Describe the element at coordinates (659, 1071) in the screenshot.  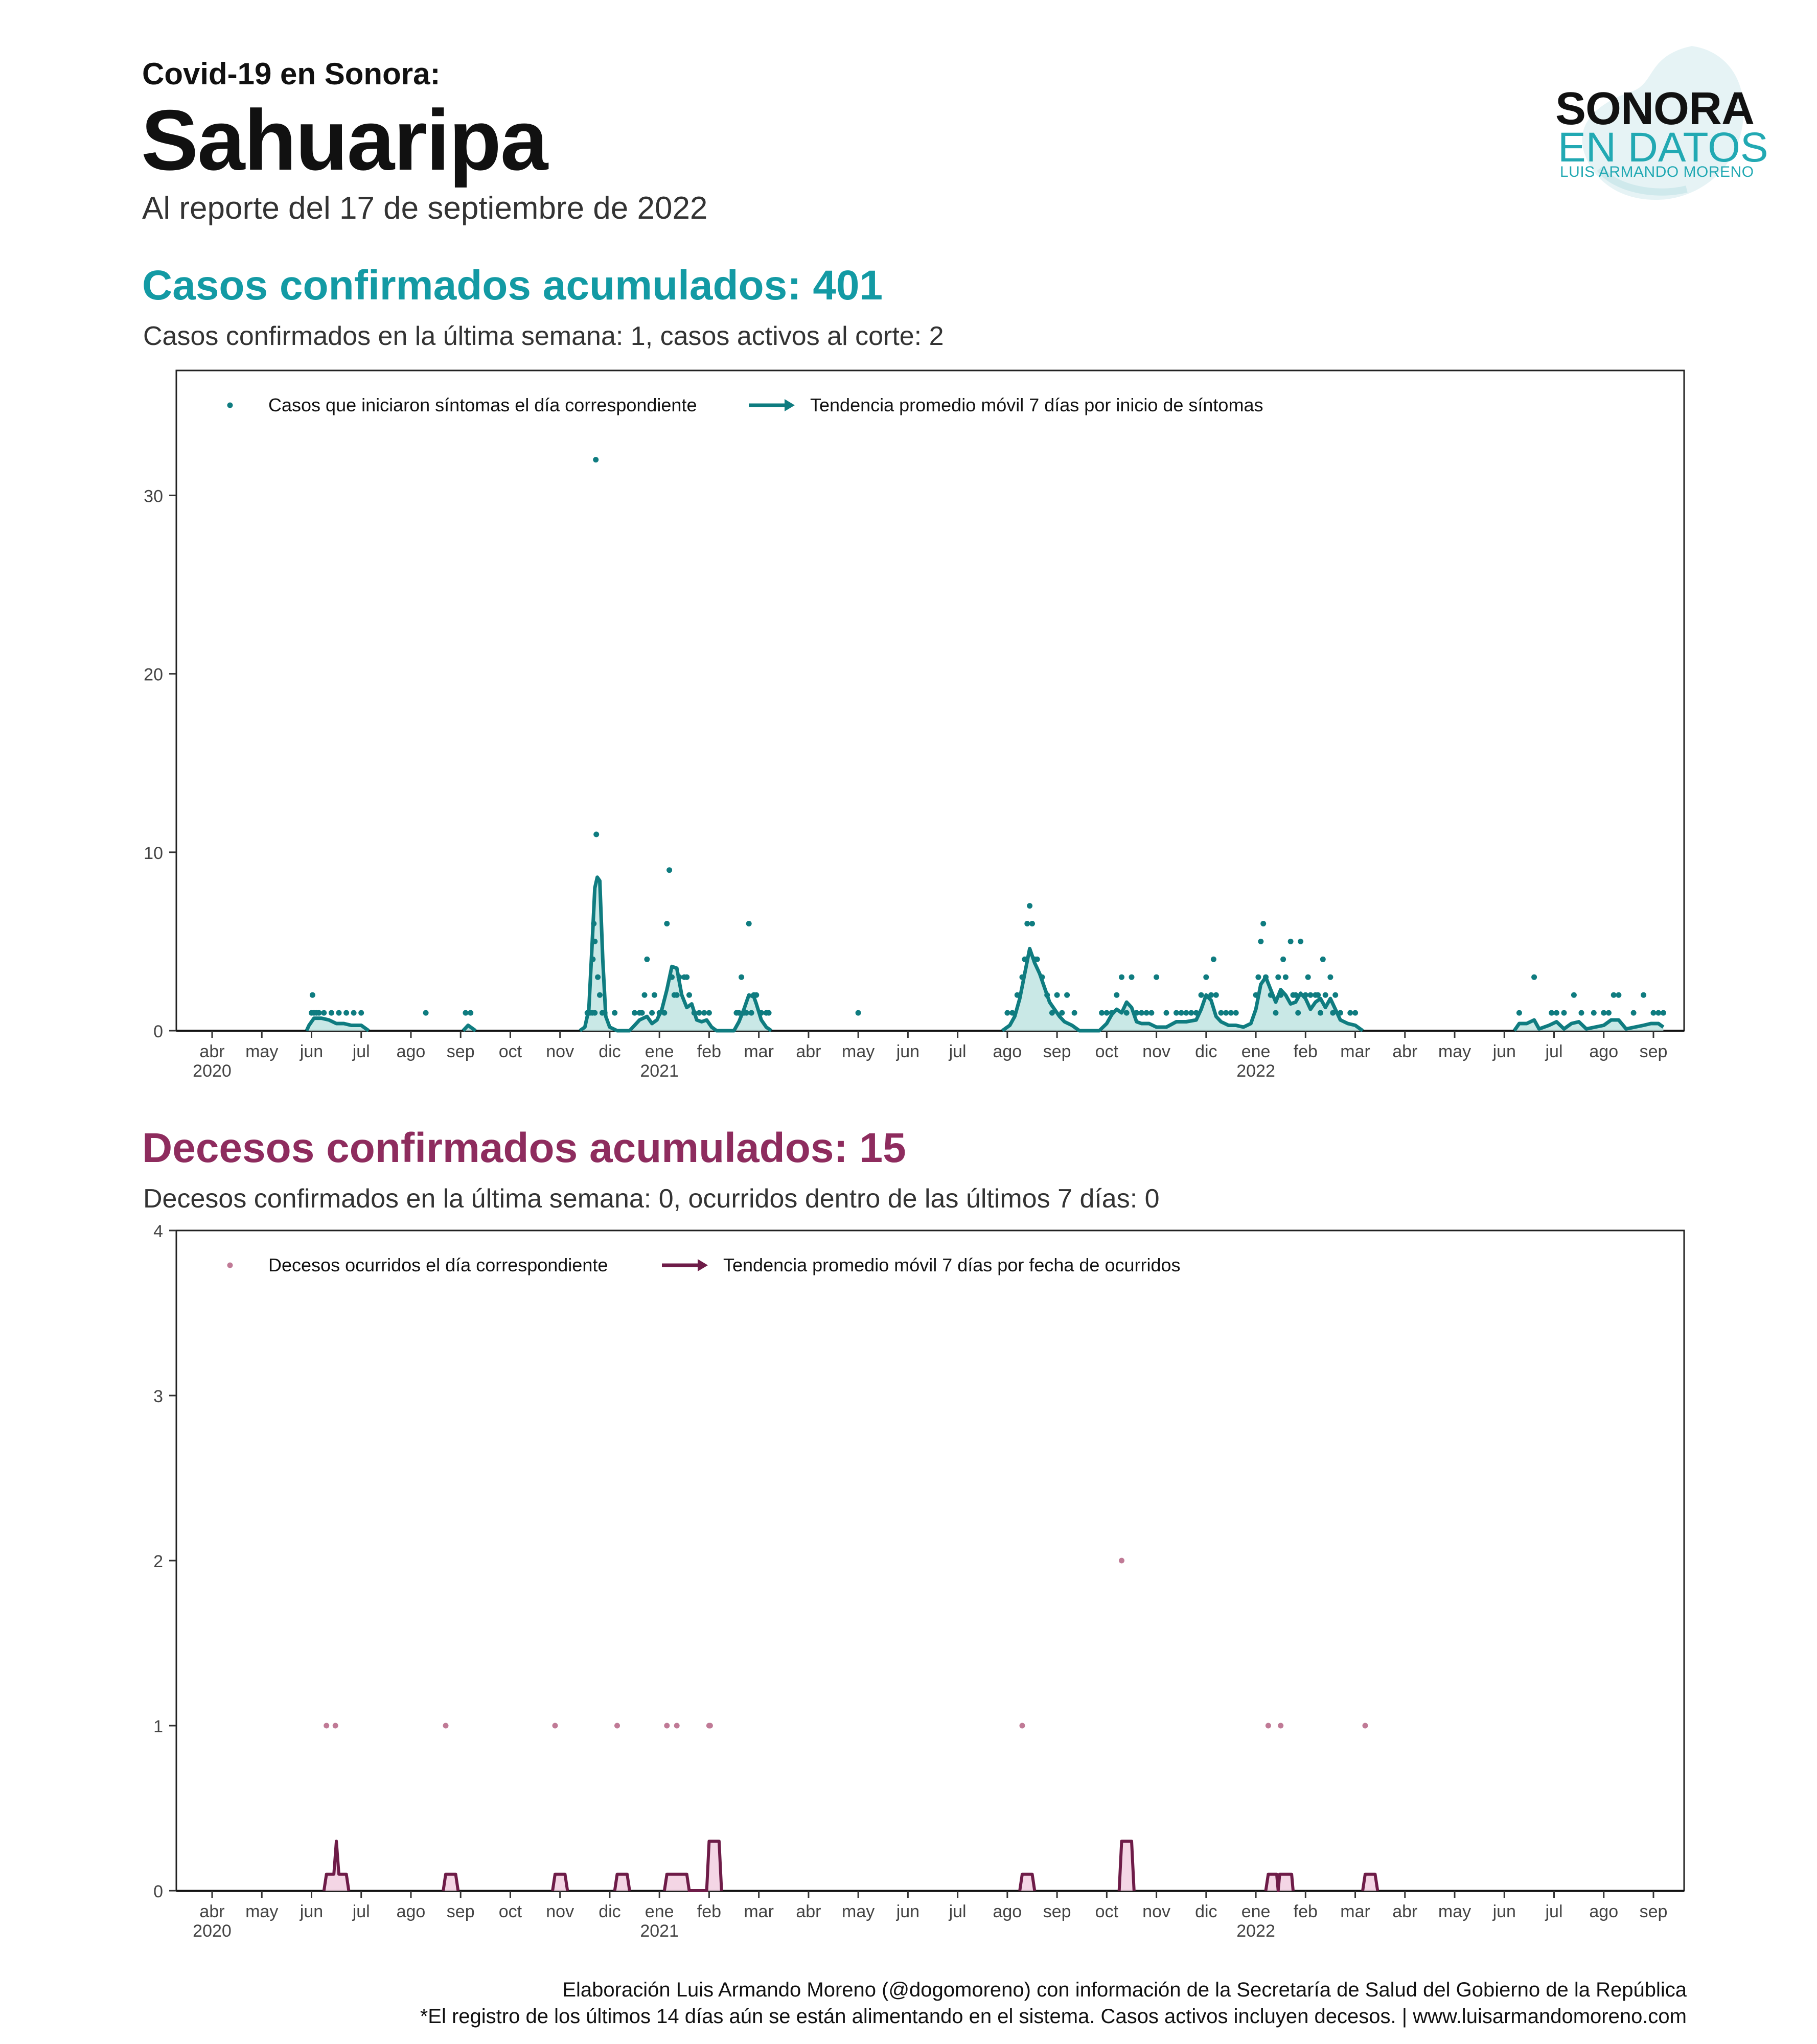
I see `cases-x-year-label: 2021` at that location.